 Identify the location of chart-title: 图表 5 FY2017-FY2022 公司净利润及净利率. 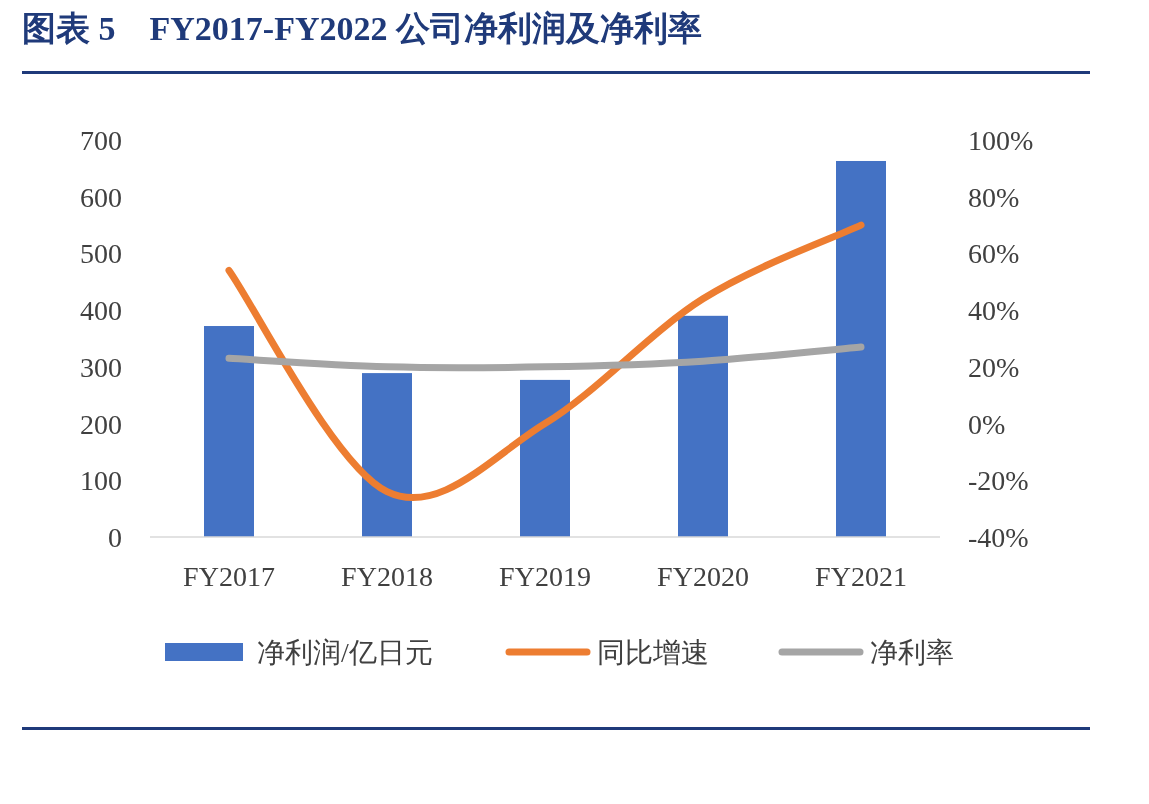
(362, 28).